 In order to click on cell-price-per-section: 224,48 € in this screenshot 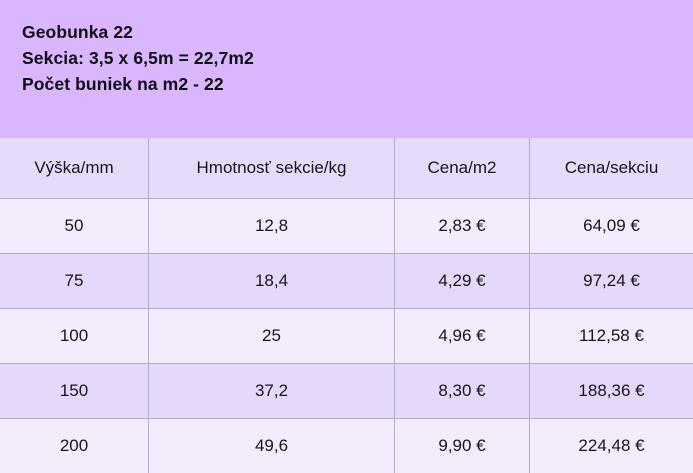, I will do `click(611, 446)`.